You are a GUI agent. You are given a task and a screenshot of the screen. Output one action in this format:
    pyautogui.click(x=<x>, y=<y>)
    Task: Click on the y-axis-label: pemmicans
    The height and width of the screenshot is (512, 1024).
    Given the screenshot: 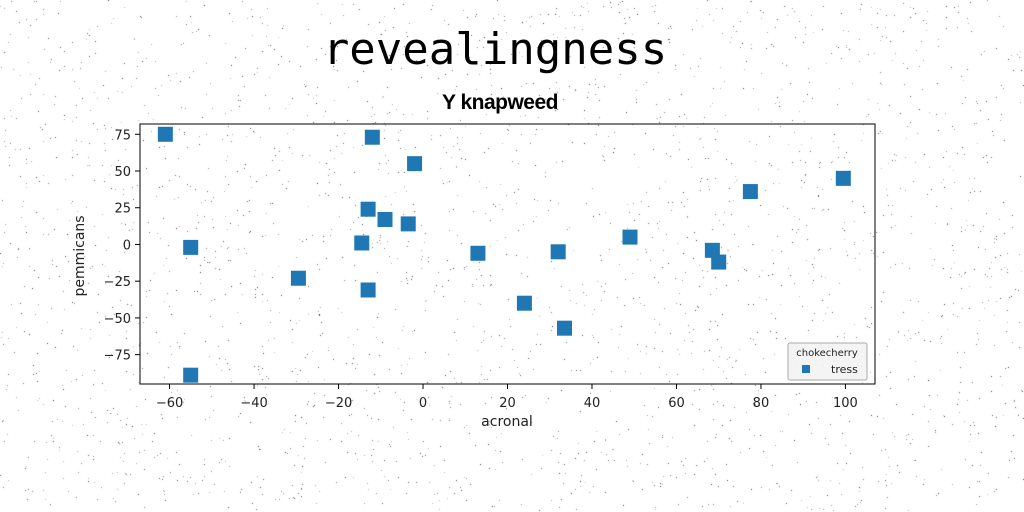 What is the action you would take?
    pyautogui.click(x=80, y=255)
    